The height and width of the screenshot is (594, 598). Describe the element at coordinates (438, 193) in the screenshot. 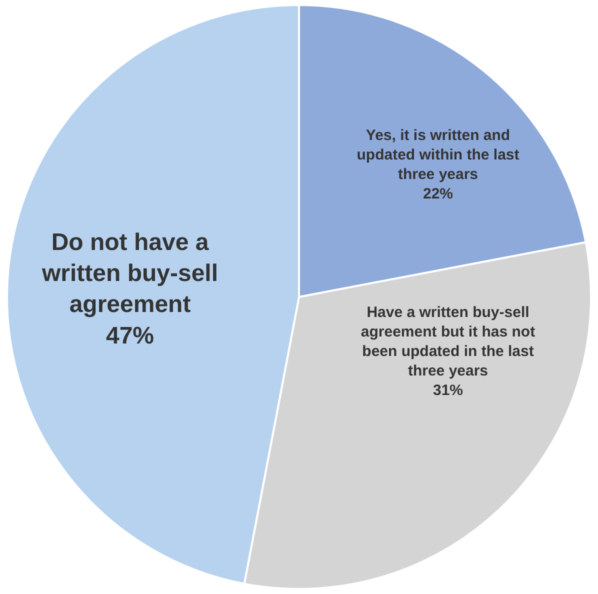

I see `data-label: 22%` at that location.